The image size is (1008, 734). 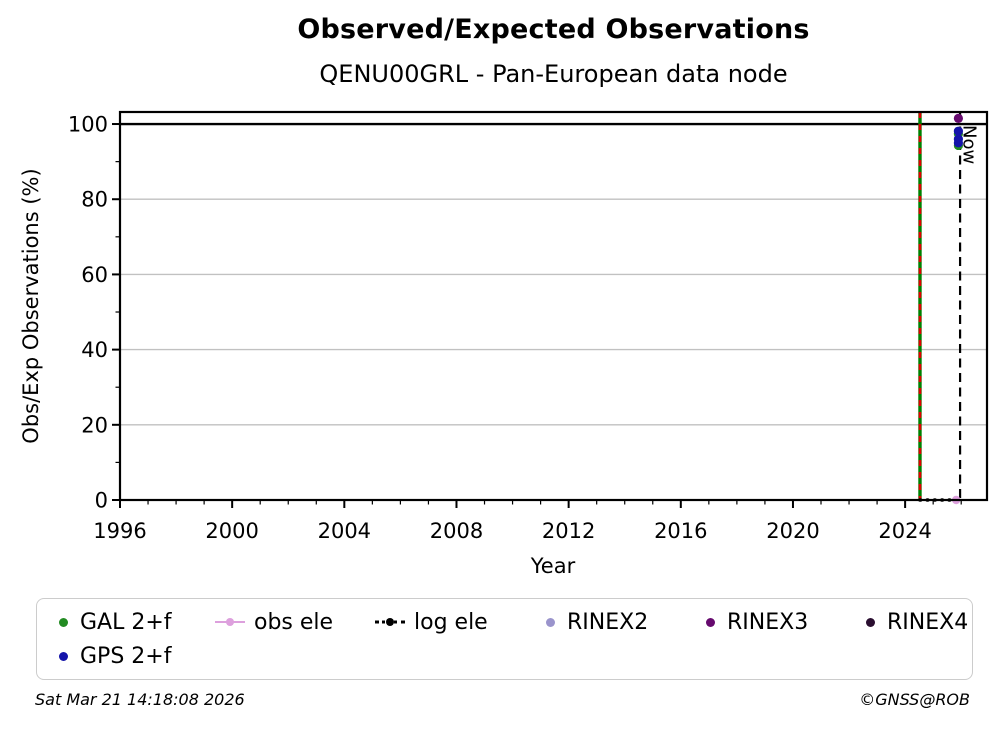 What do you see at coordinates (451, 622) in the screenshot?
I see `legend-label: log ele` at bounding box center [451, 622].